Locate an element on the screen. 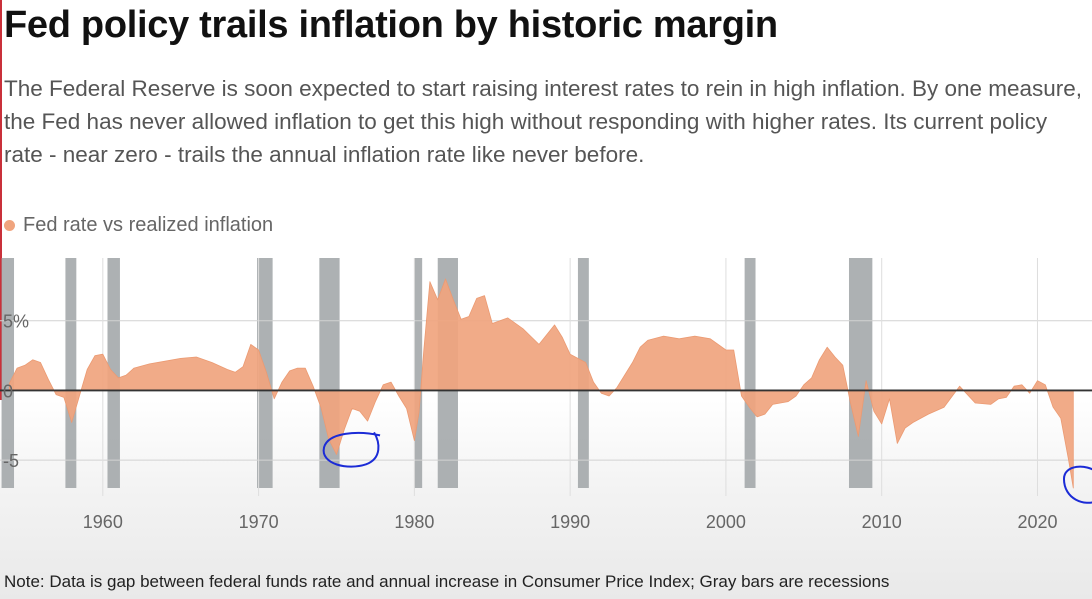 The height and width of the screenshot is (599, 1092). annotation-circle-2022 is located at coordinates (1077, 484).